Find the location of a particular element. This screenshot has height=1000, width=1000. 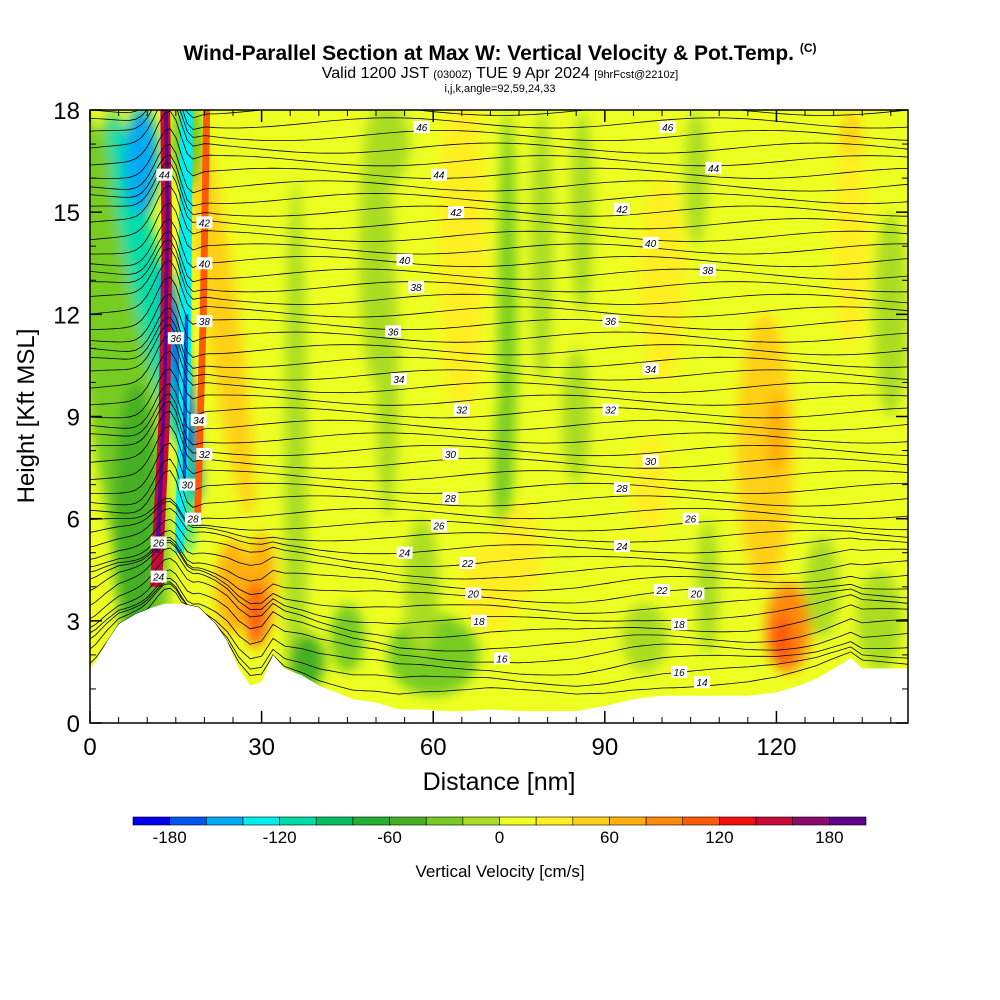

contour-label: 18 is located at coordinates (679, 624).